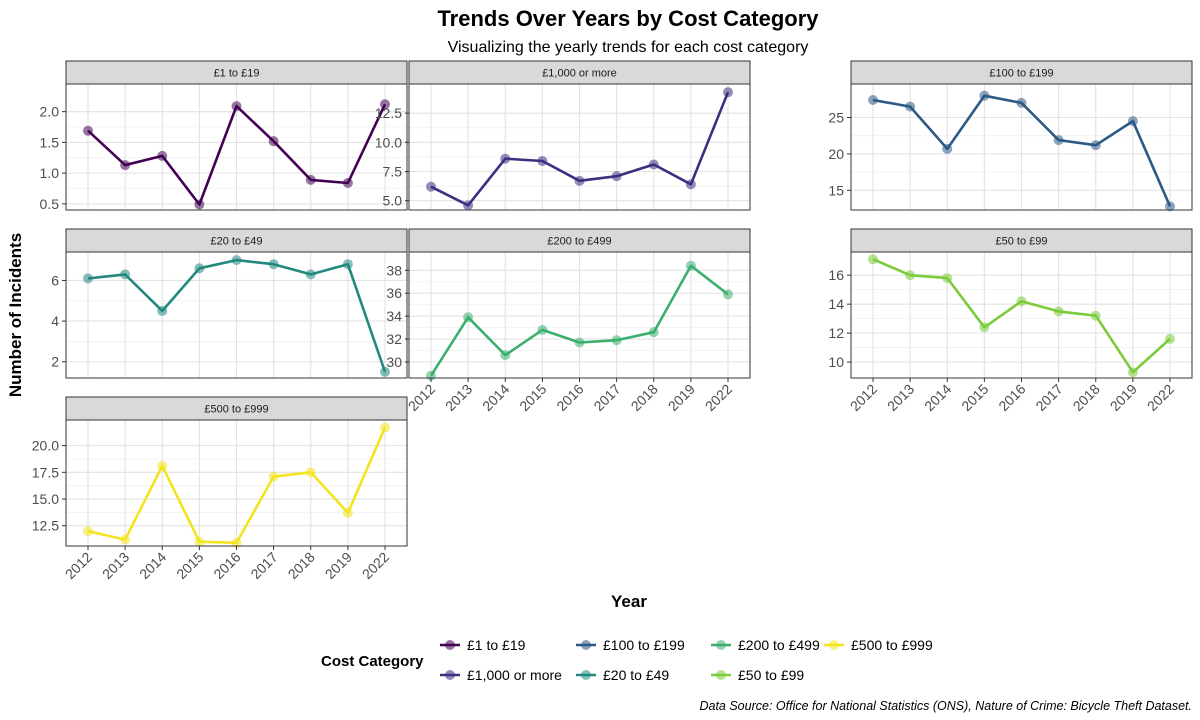 This screenshot has width=1200, height=720. What do you see at coordinates (50, 173) in the screenshot?
I see `y-tick-label: 1.0` at bounding box center [50, 173].